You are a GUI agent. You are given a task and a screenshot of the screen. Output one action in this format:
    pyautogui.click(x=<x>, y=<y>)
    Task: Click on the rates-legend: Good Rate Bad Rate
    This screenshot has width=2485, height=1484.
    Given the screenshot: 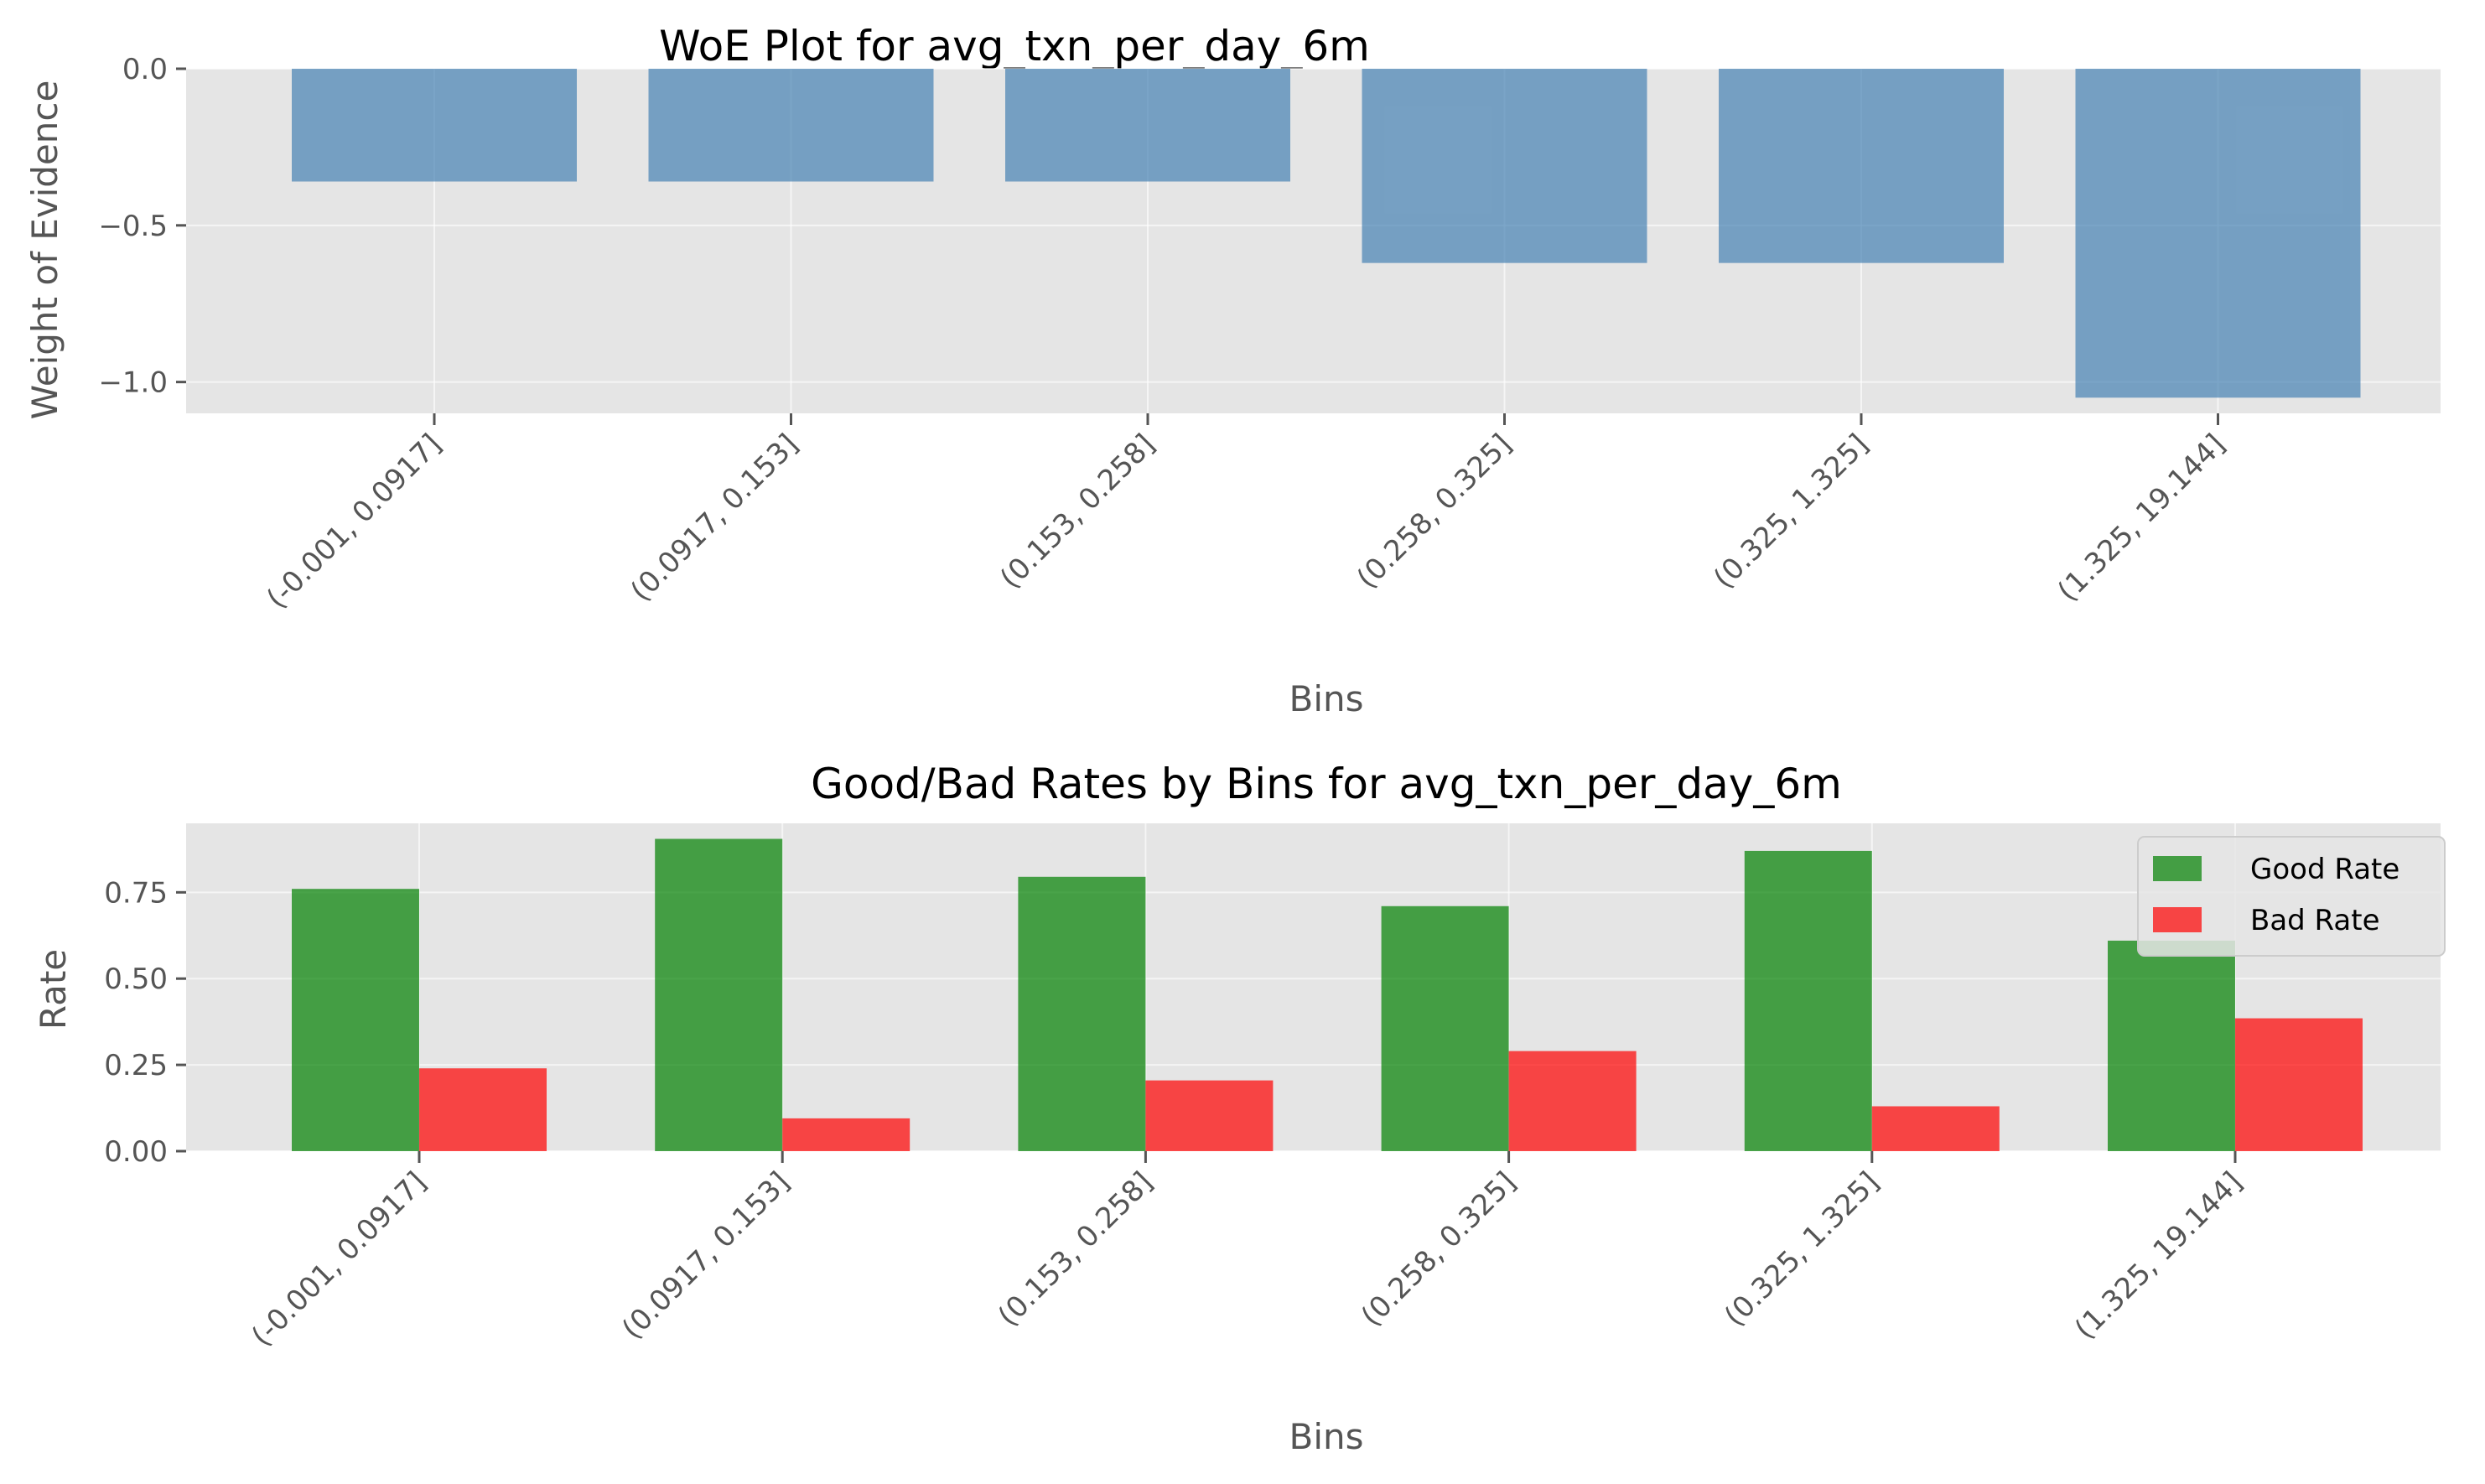 What is the action you would take?
    pyautogui.click(x=2291, y=896)
    